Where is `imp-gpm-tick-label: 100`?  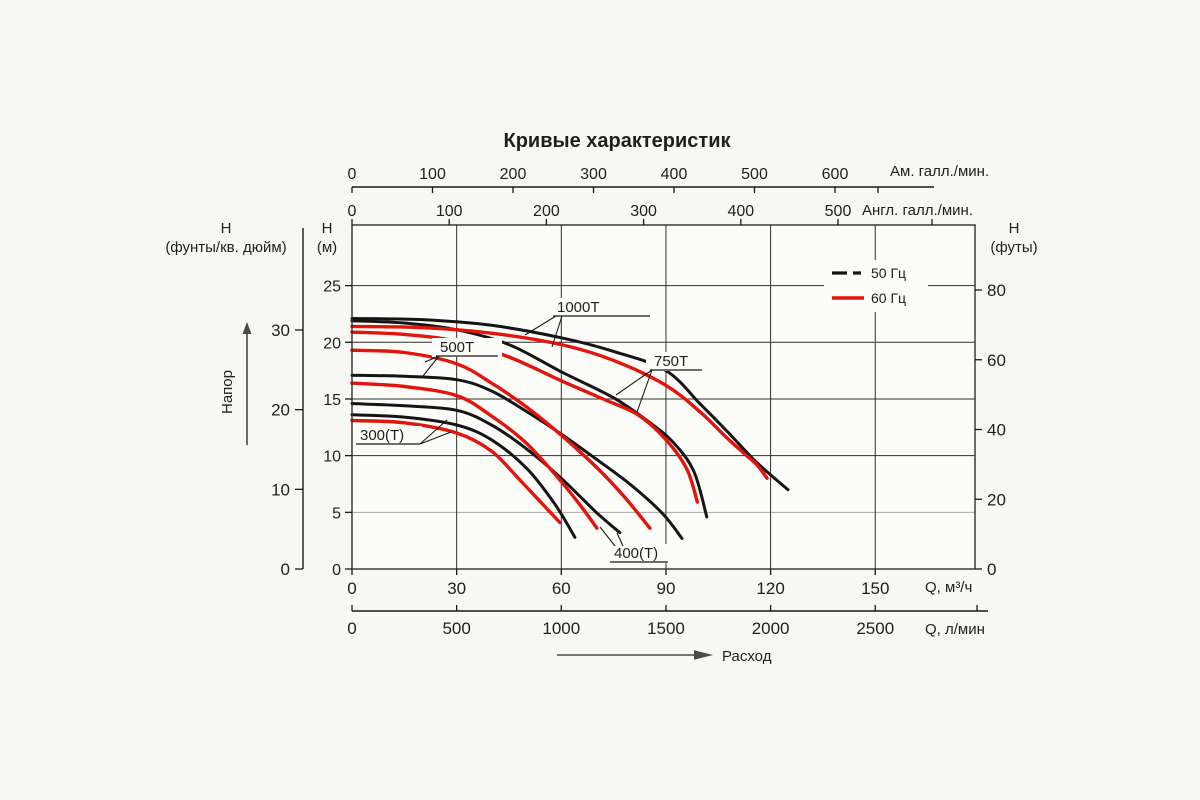 imp-gpm-tick-label: 100 is located at coordinates (449, 211).